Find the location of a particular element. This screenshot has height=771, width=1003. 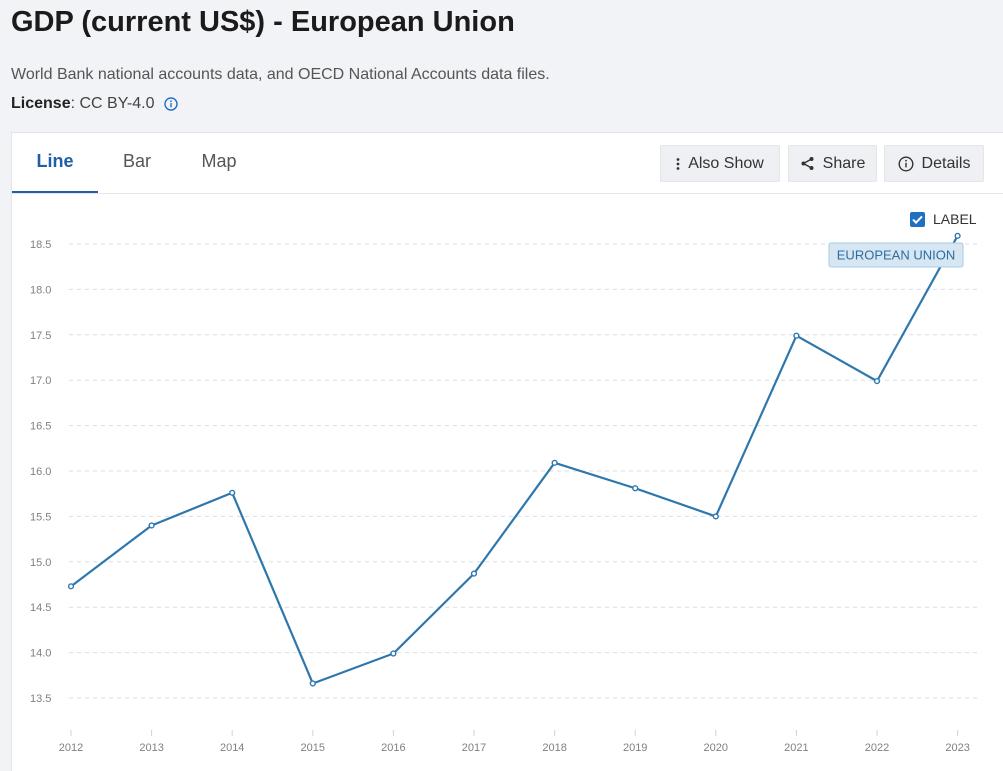

share-icon is located at coordinates (807, 163).